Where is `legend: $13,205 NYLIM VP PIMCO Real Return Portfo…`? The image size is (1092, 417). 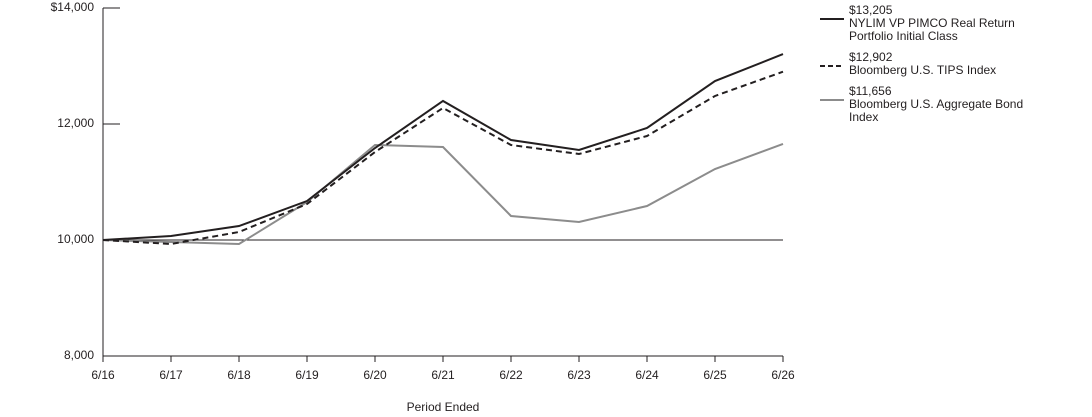
legend: $13,205 NYLIM VP PIMCO Real Return Portfo… is located at coordinates (945, 68).